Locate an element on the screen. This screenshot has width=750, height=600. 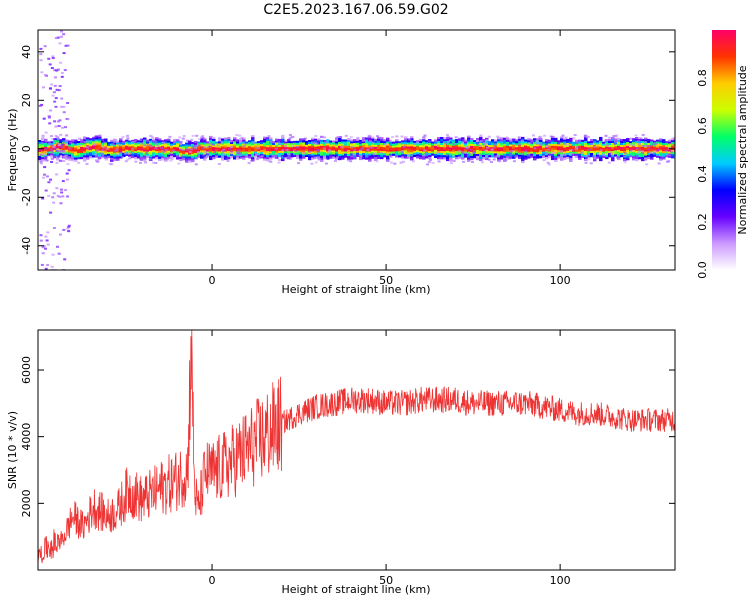
y-tick-label: 0 is located at coordinates (26, 148).